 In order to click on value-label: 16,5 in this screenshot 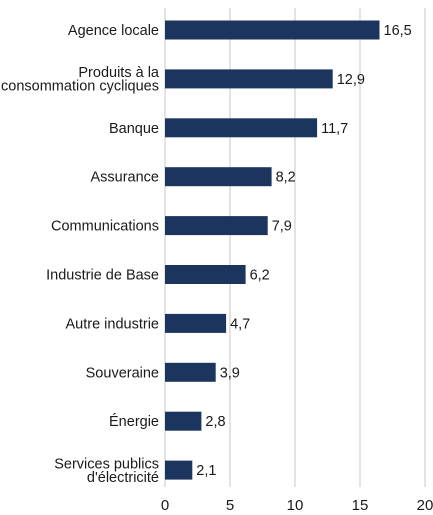, I will do `click(398, 31)`.